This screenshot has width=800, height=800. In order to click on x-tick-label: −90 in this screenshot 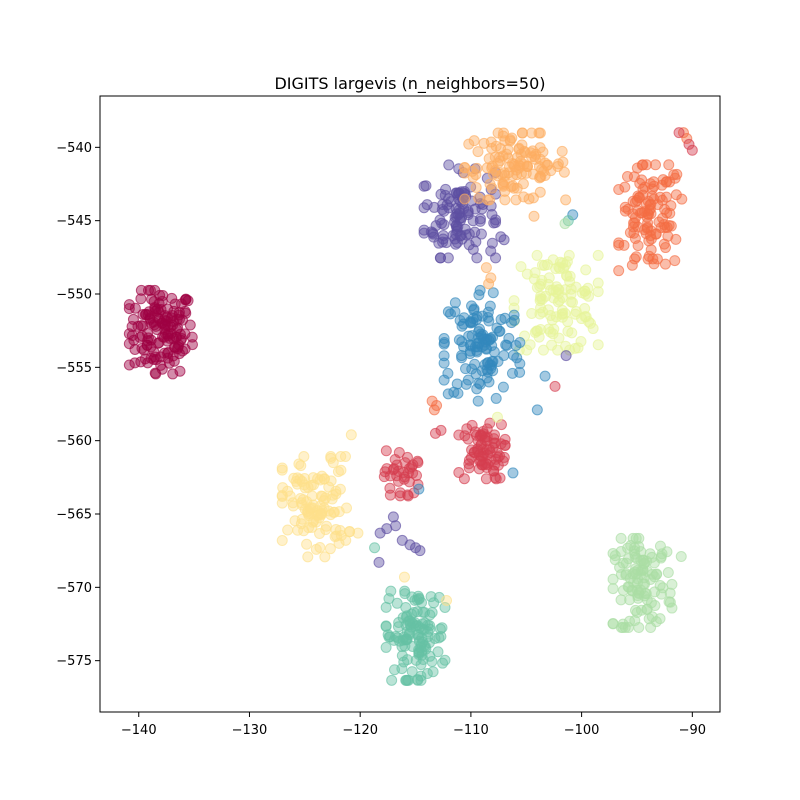, I will do `click(692, 730)`.